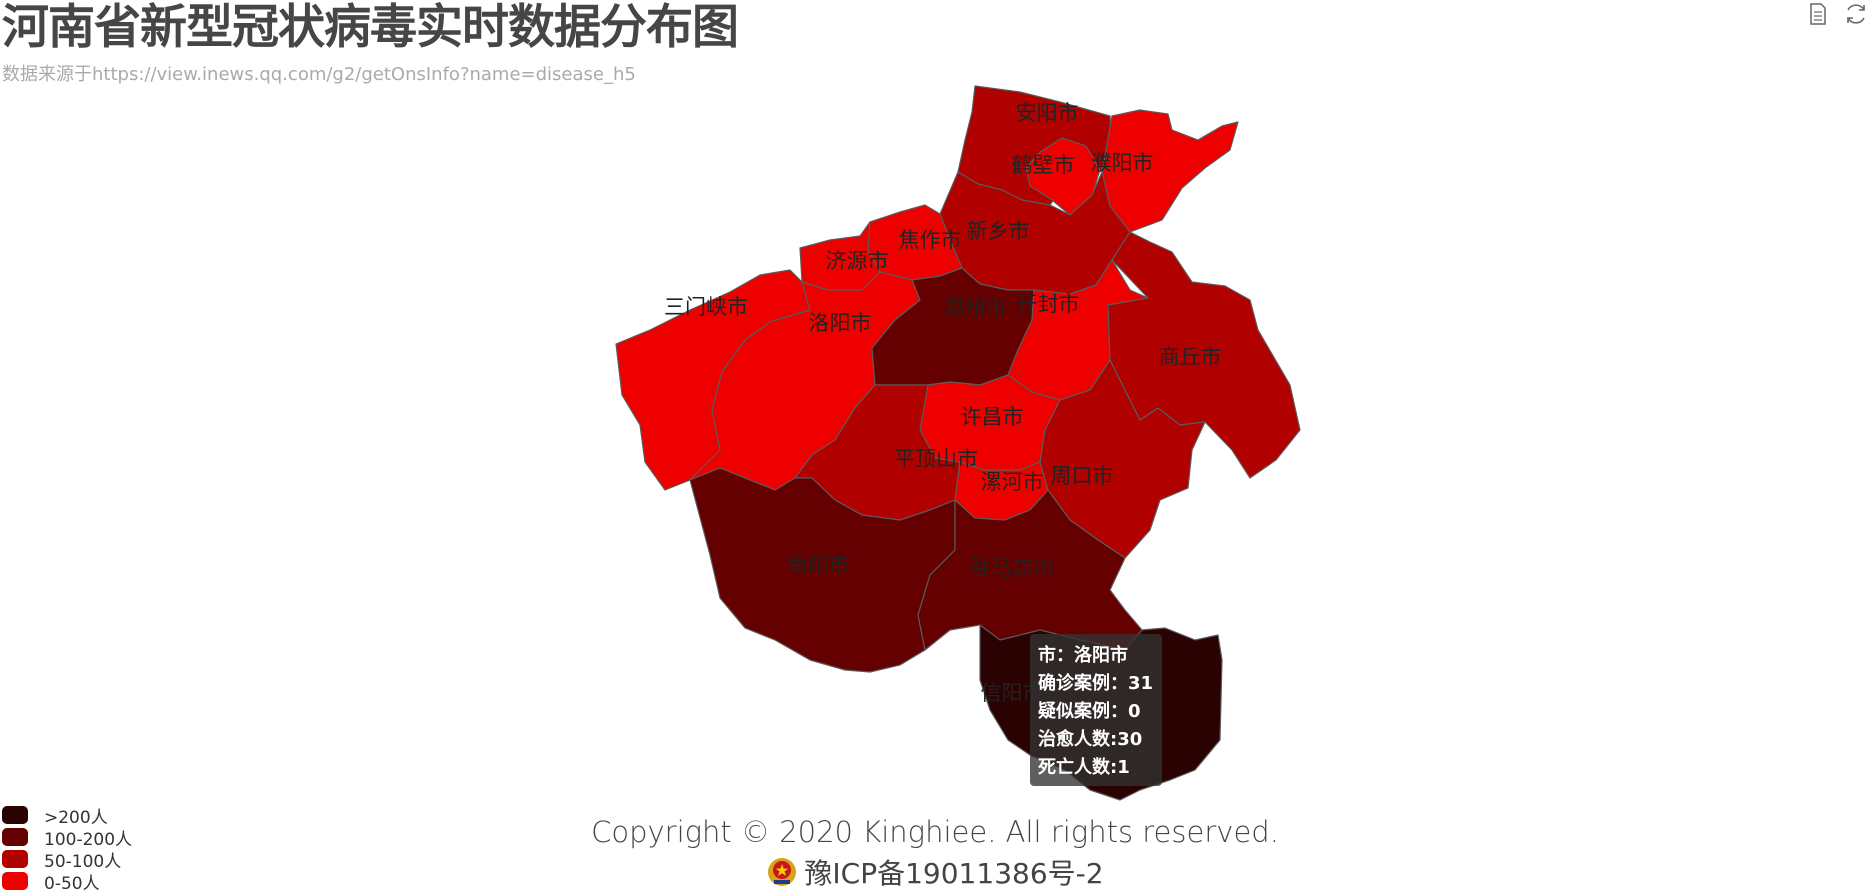 The width and height of the screenshot is (1870, 896). I want to click on tooltip-suspected: 疑似案例：0, so click(1089, 711).